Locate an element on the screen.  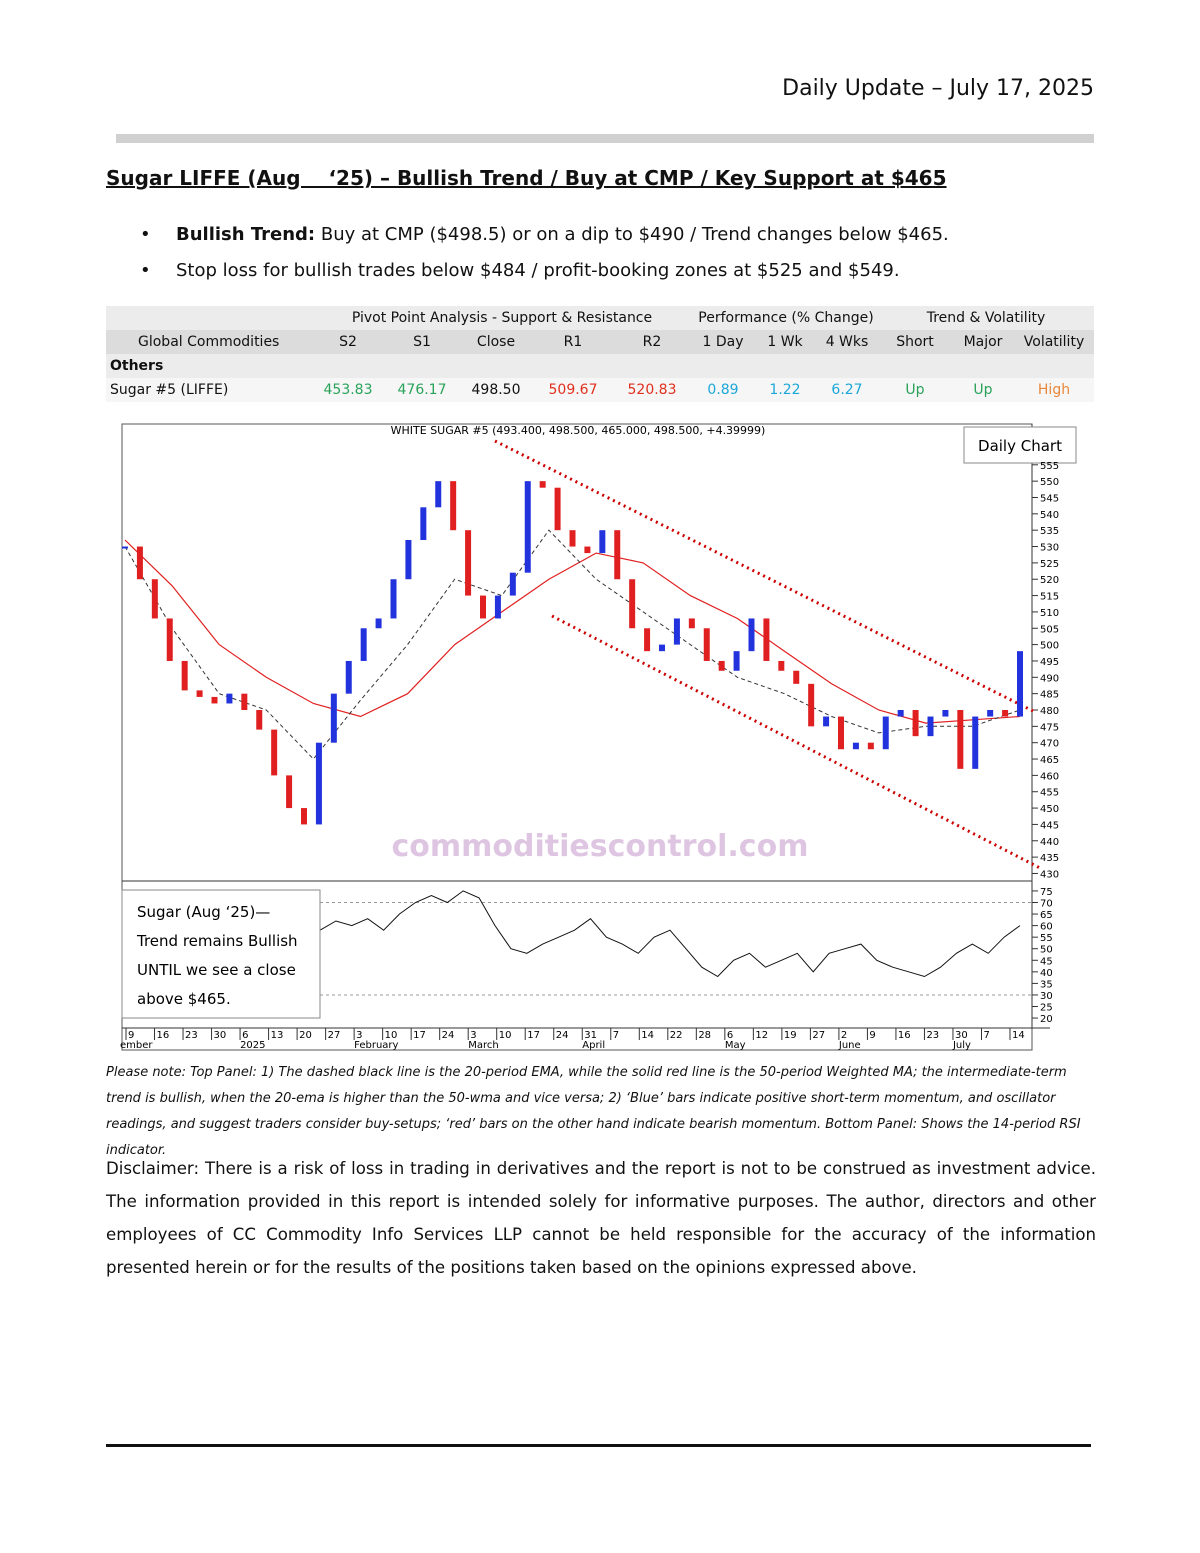
rsi-tick-label: 60 is located at coordinates (1046, 927).